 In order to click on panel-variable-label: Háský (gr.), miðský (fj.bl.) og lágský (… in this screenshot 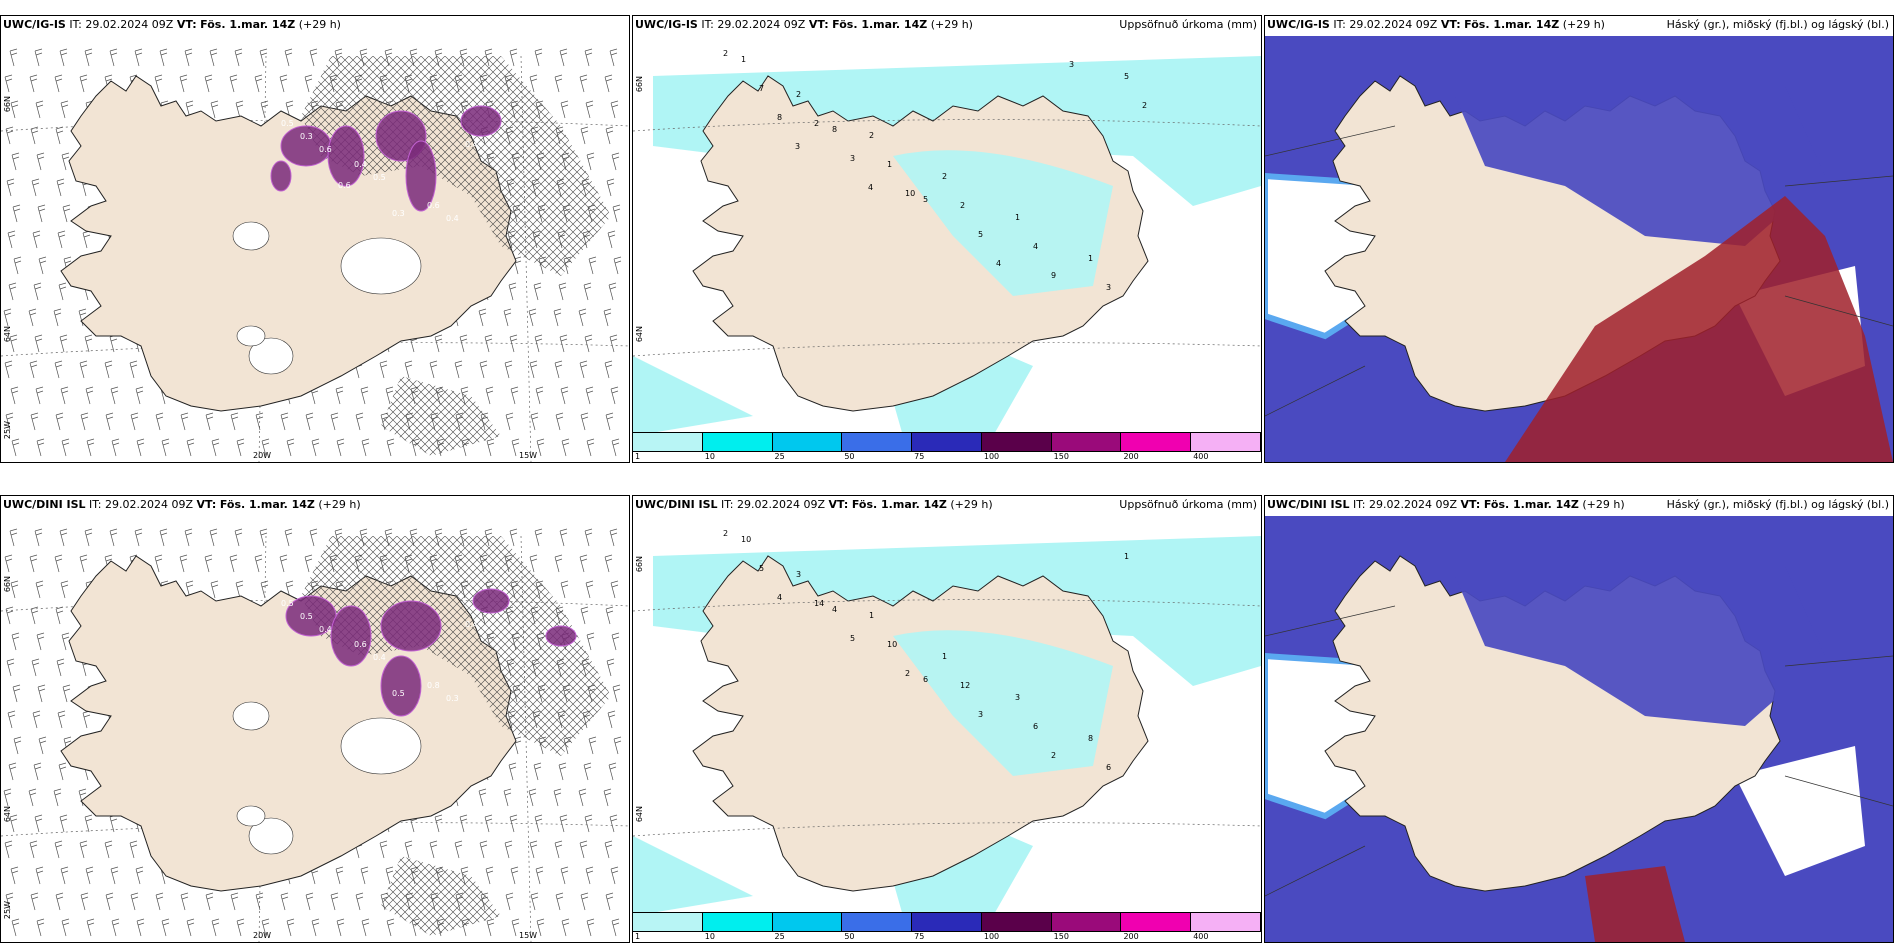, I will do `click(1777, 504)`.